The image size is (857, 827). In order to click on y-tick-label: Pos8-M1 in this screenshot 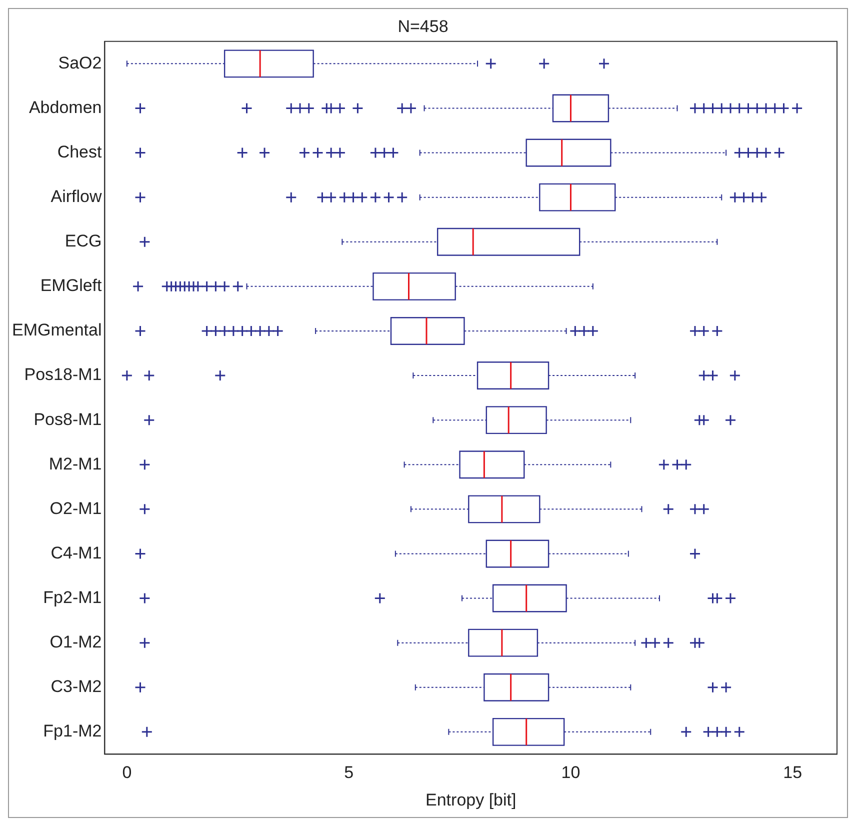, I will do `click(68, 419)`.